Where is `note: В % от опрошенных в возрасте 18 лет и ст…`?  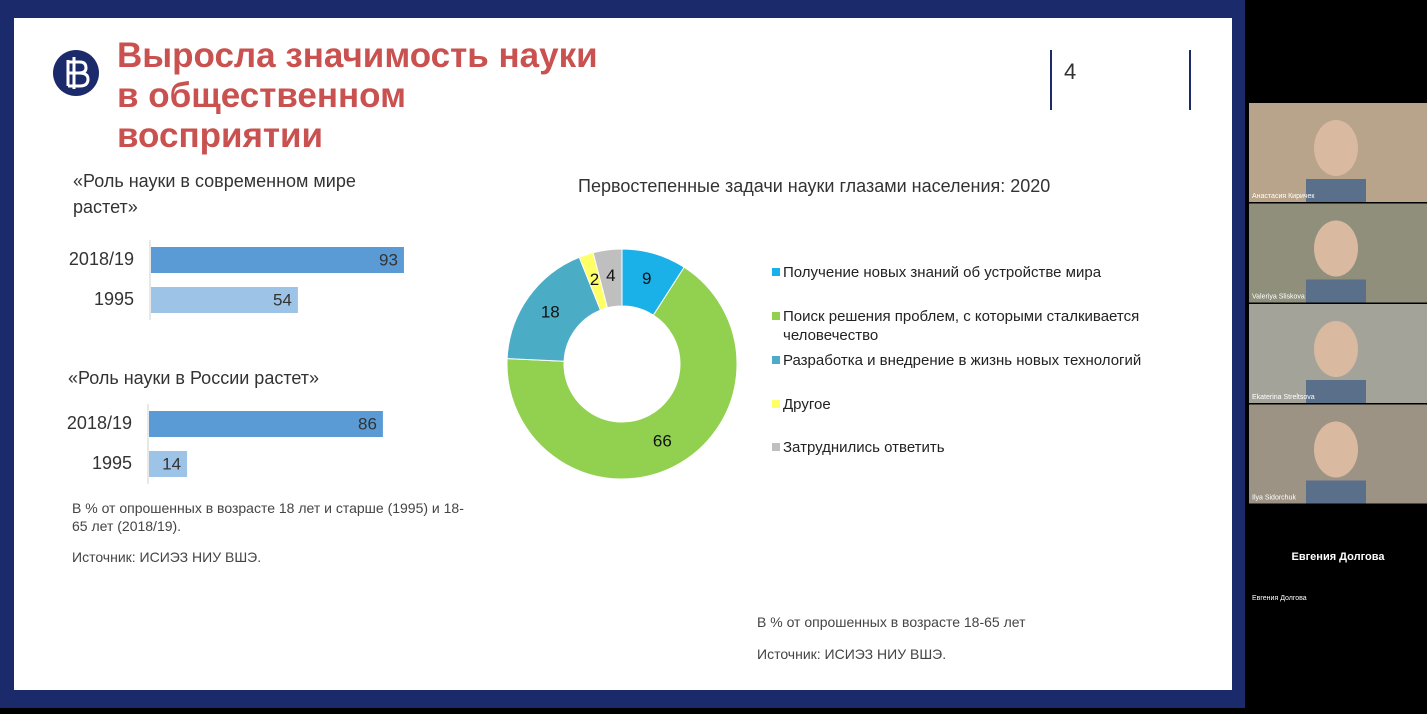
note: В % от опрошенных в возрасте 18 лет и ст… is located at coordinates (268, 517).